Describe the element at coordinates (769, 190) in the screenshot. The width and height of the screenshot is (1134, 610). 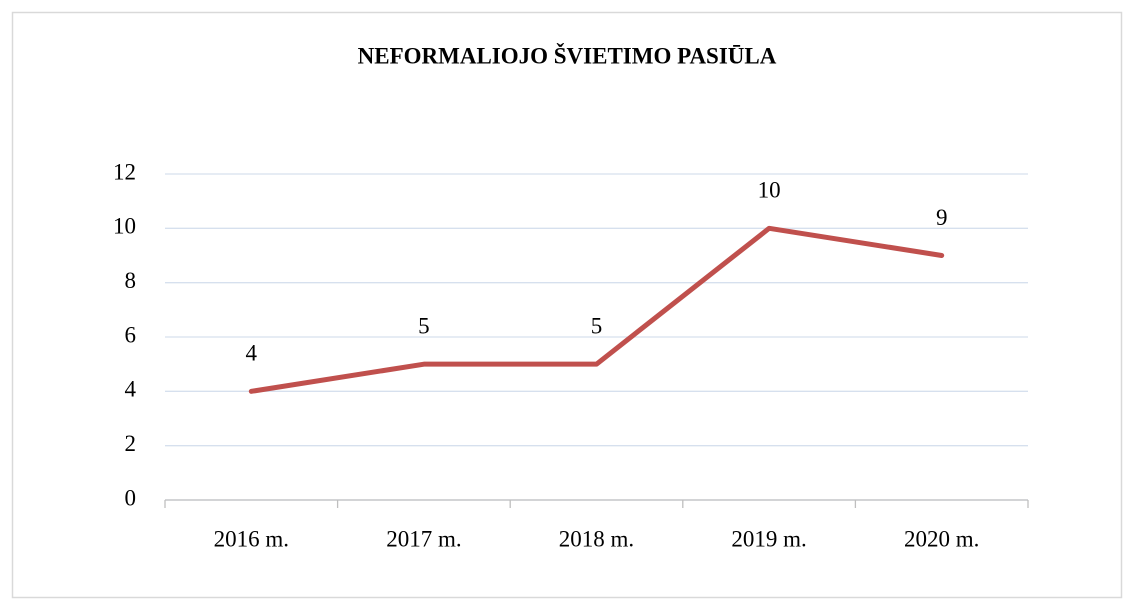
I see `data-label: 10` at that location.